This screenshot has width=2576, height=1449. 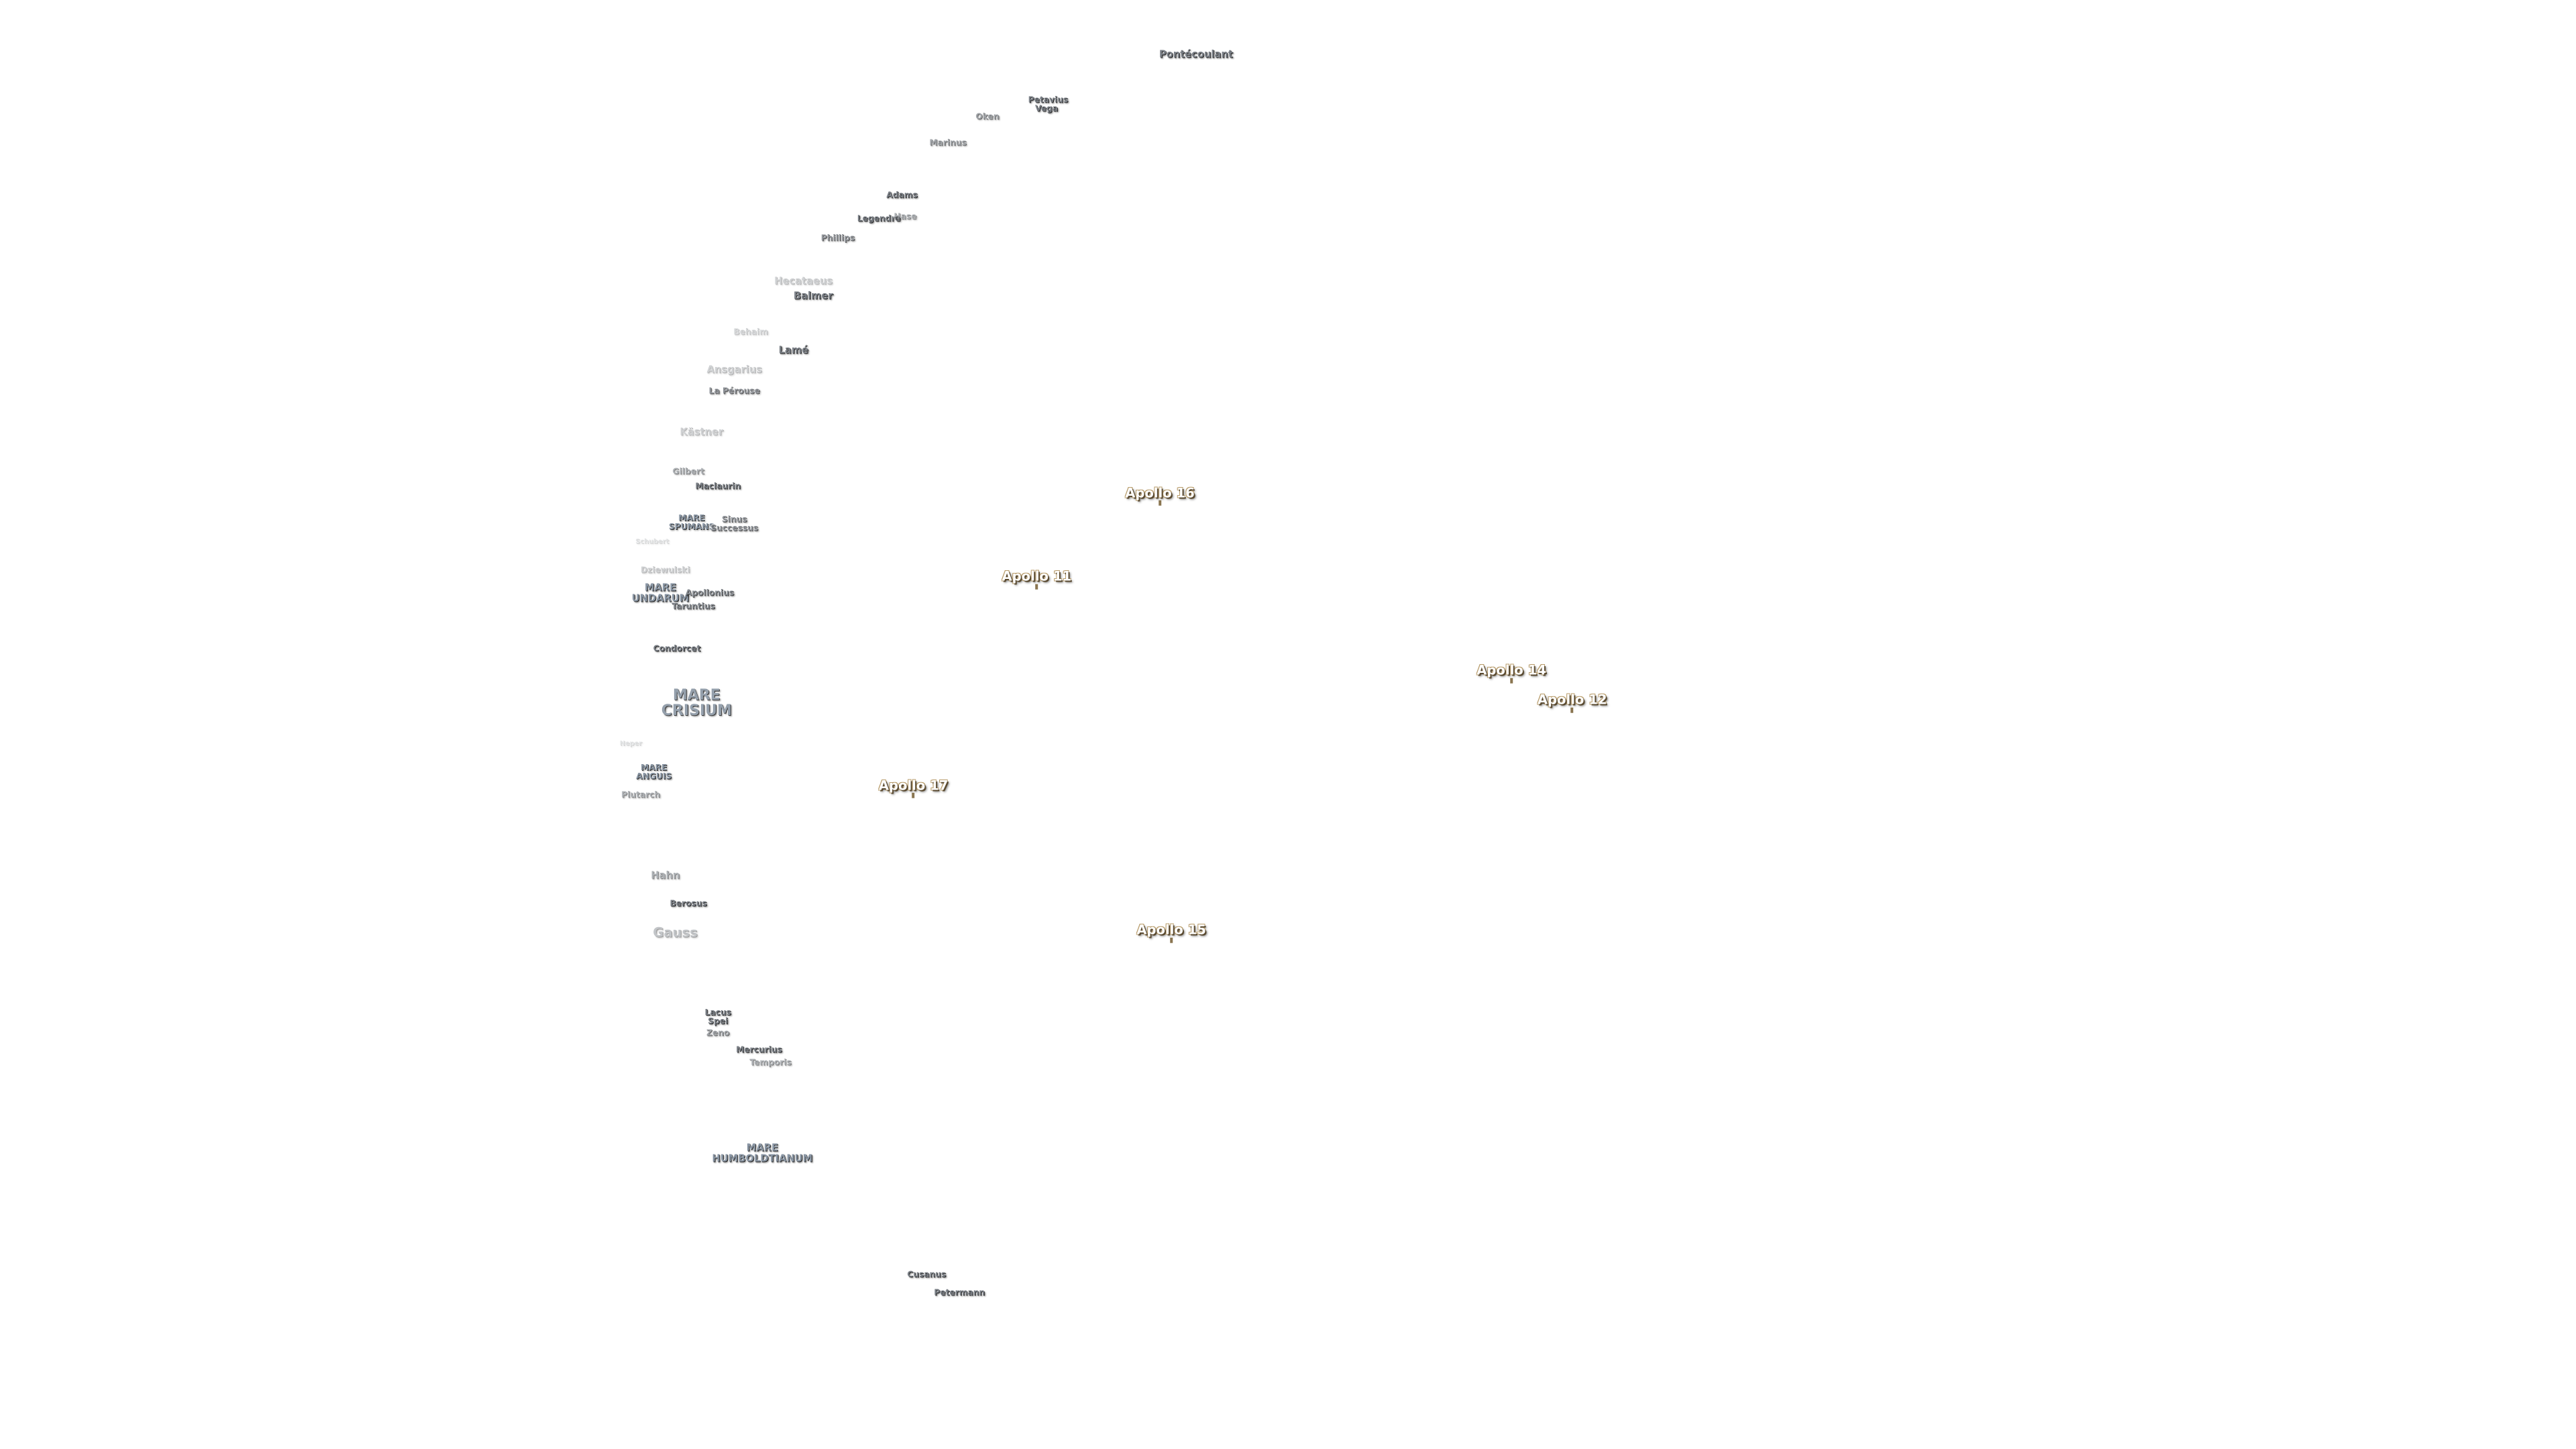 I want to click on mare-label: MARE CRISIUM, so click(x=696, y=703).